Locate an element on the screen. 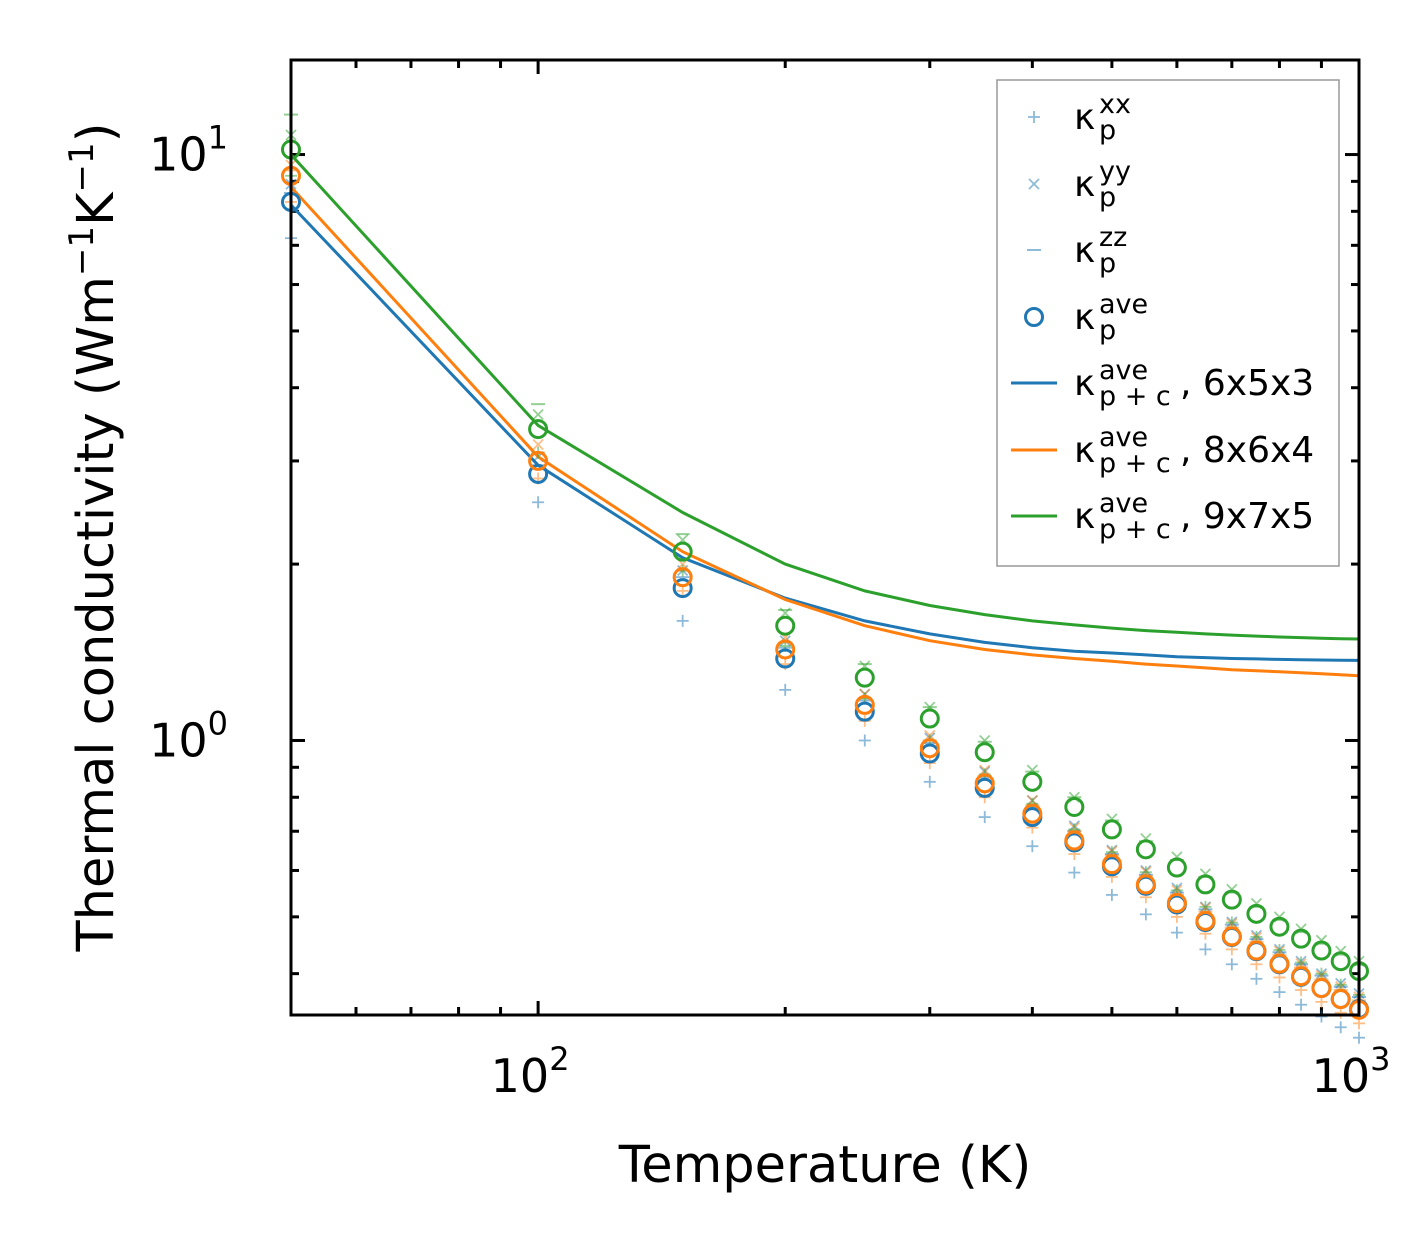 Image resolution: width=1421 pixels, height=1254 pixels. x-tick-label-exponent: 3 is located at coordinates (1380, 1059).